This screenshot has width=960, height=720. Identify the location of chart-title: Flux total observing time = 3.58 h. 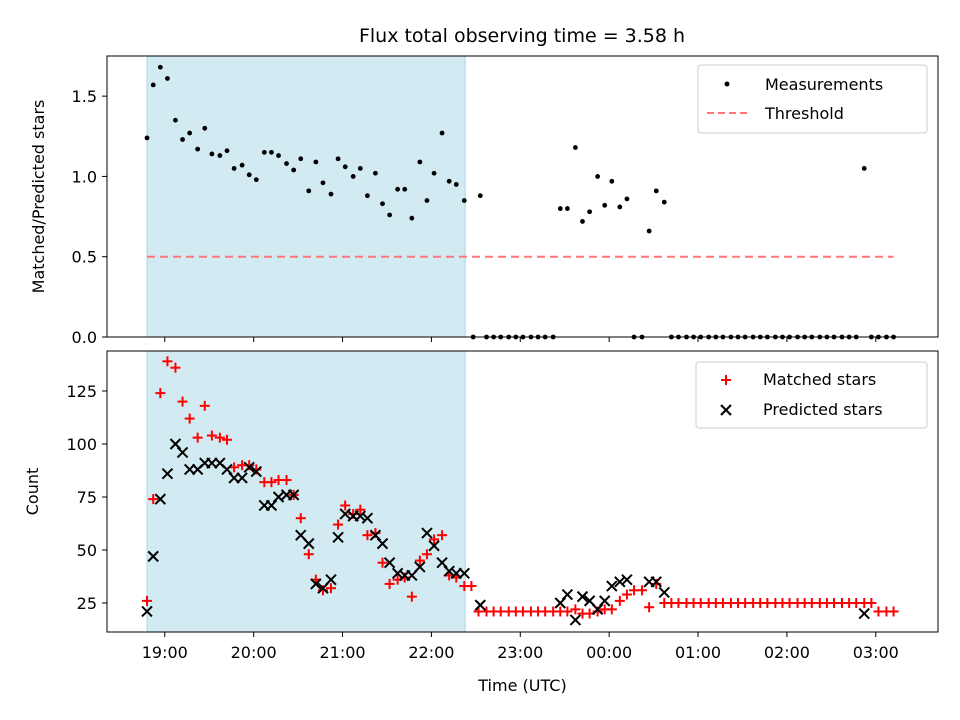
(522, 36).